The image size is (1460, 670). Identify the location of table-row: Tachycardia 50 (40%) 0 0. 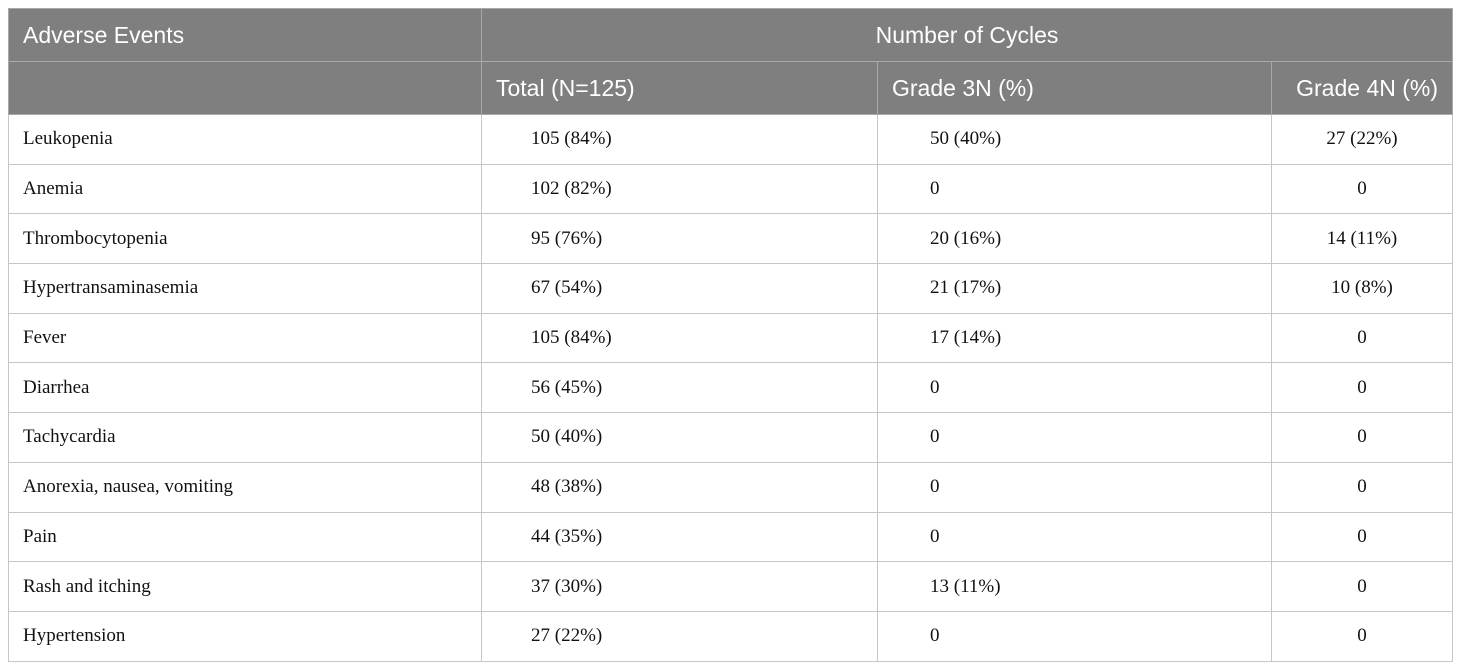
(730, 437).